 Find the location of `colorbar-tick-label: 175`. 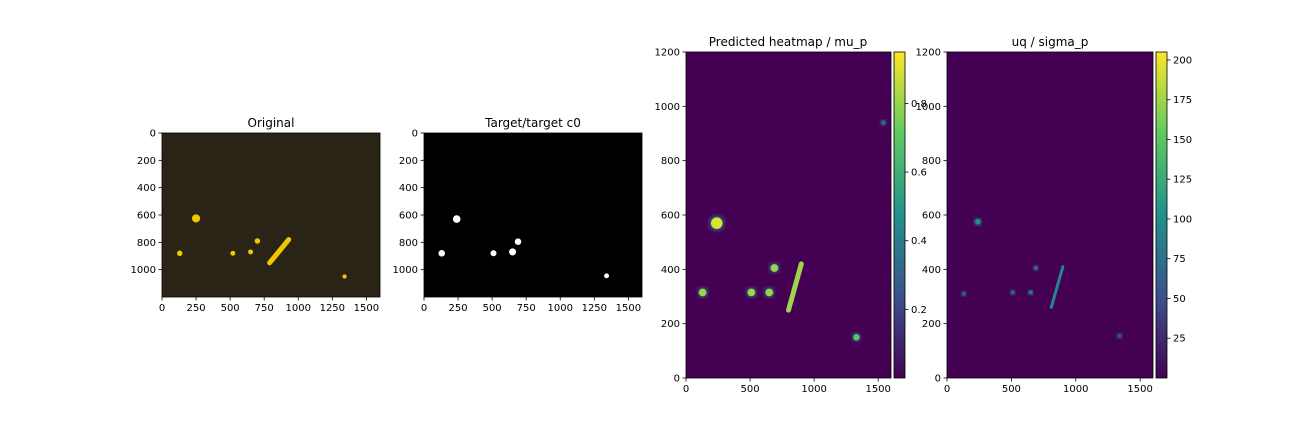

colorbar-tick-label: 175 is located at coordinates (1182, 100).